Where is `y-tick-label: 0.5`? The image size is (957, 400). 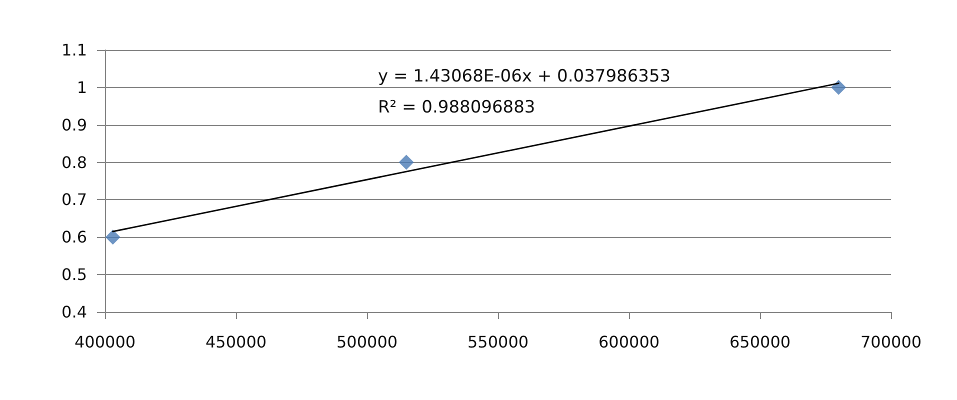 y-tick-label: 0.5 is located at coordinates (74, 274).